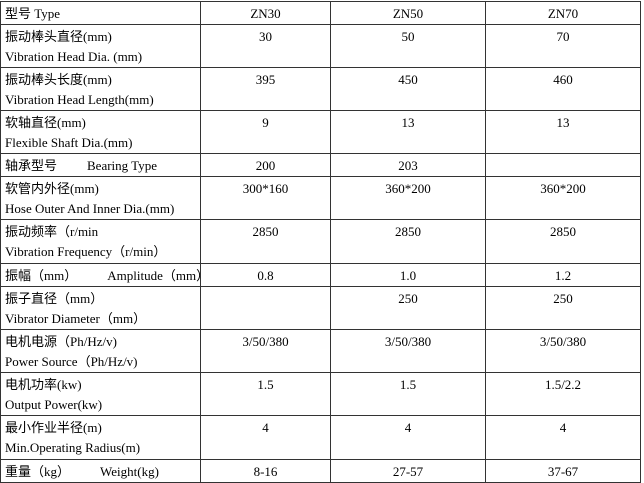 The width and height of the screenshot is (644, 483). Describe the element at coordinates (100, 46) in the screenshot. I see `row-label: 振动棒头直径(mm) Vibration Head Dia. (mm)` at that location.